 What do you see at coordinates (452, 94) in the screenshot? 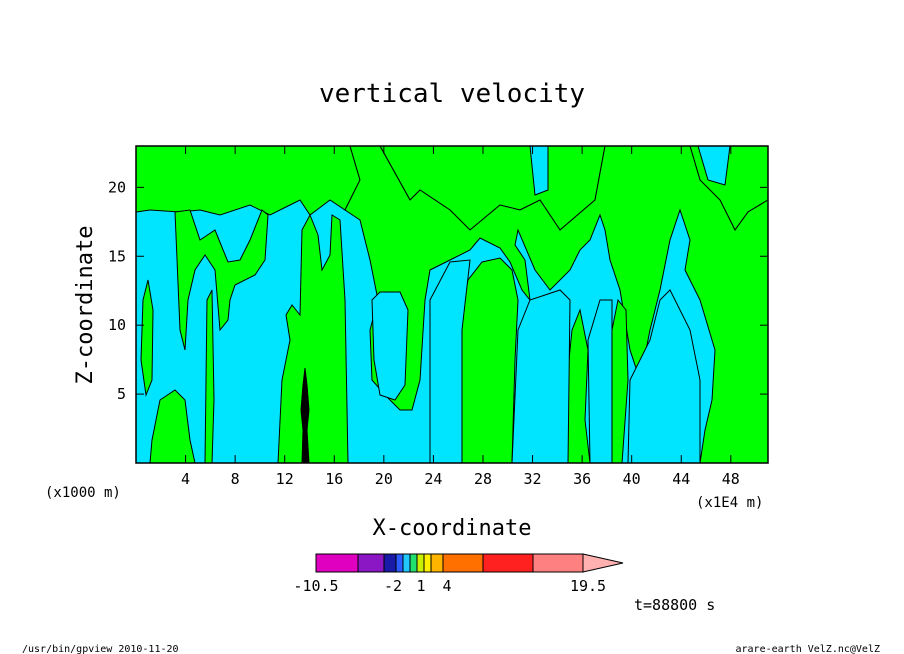
I see `chart-title: vertical velocity` at bounding box center [452, 94].